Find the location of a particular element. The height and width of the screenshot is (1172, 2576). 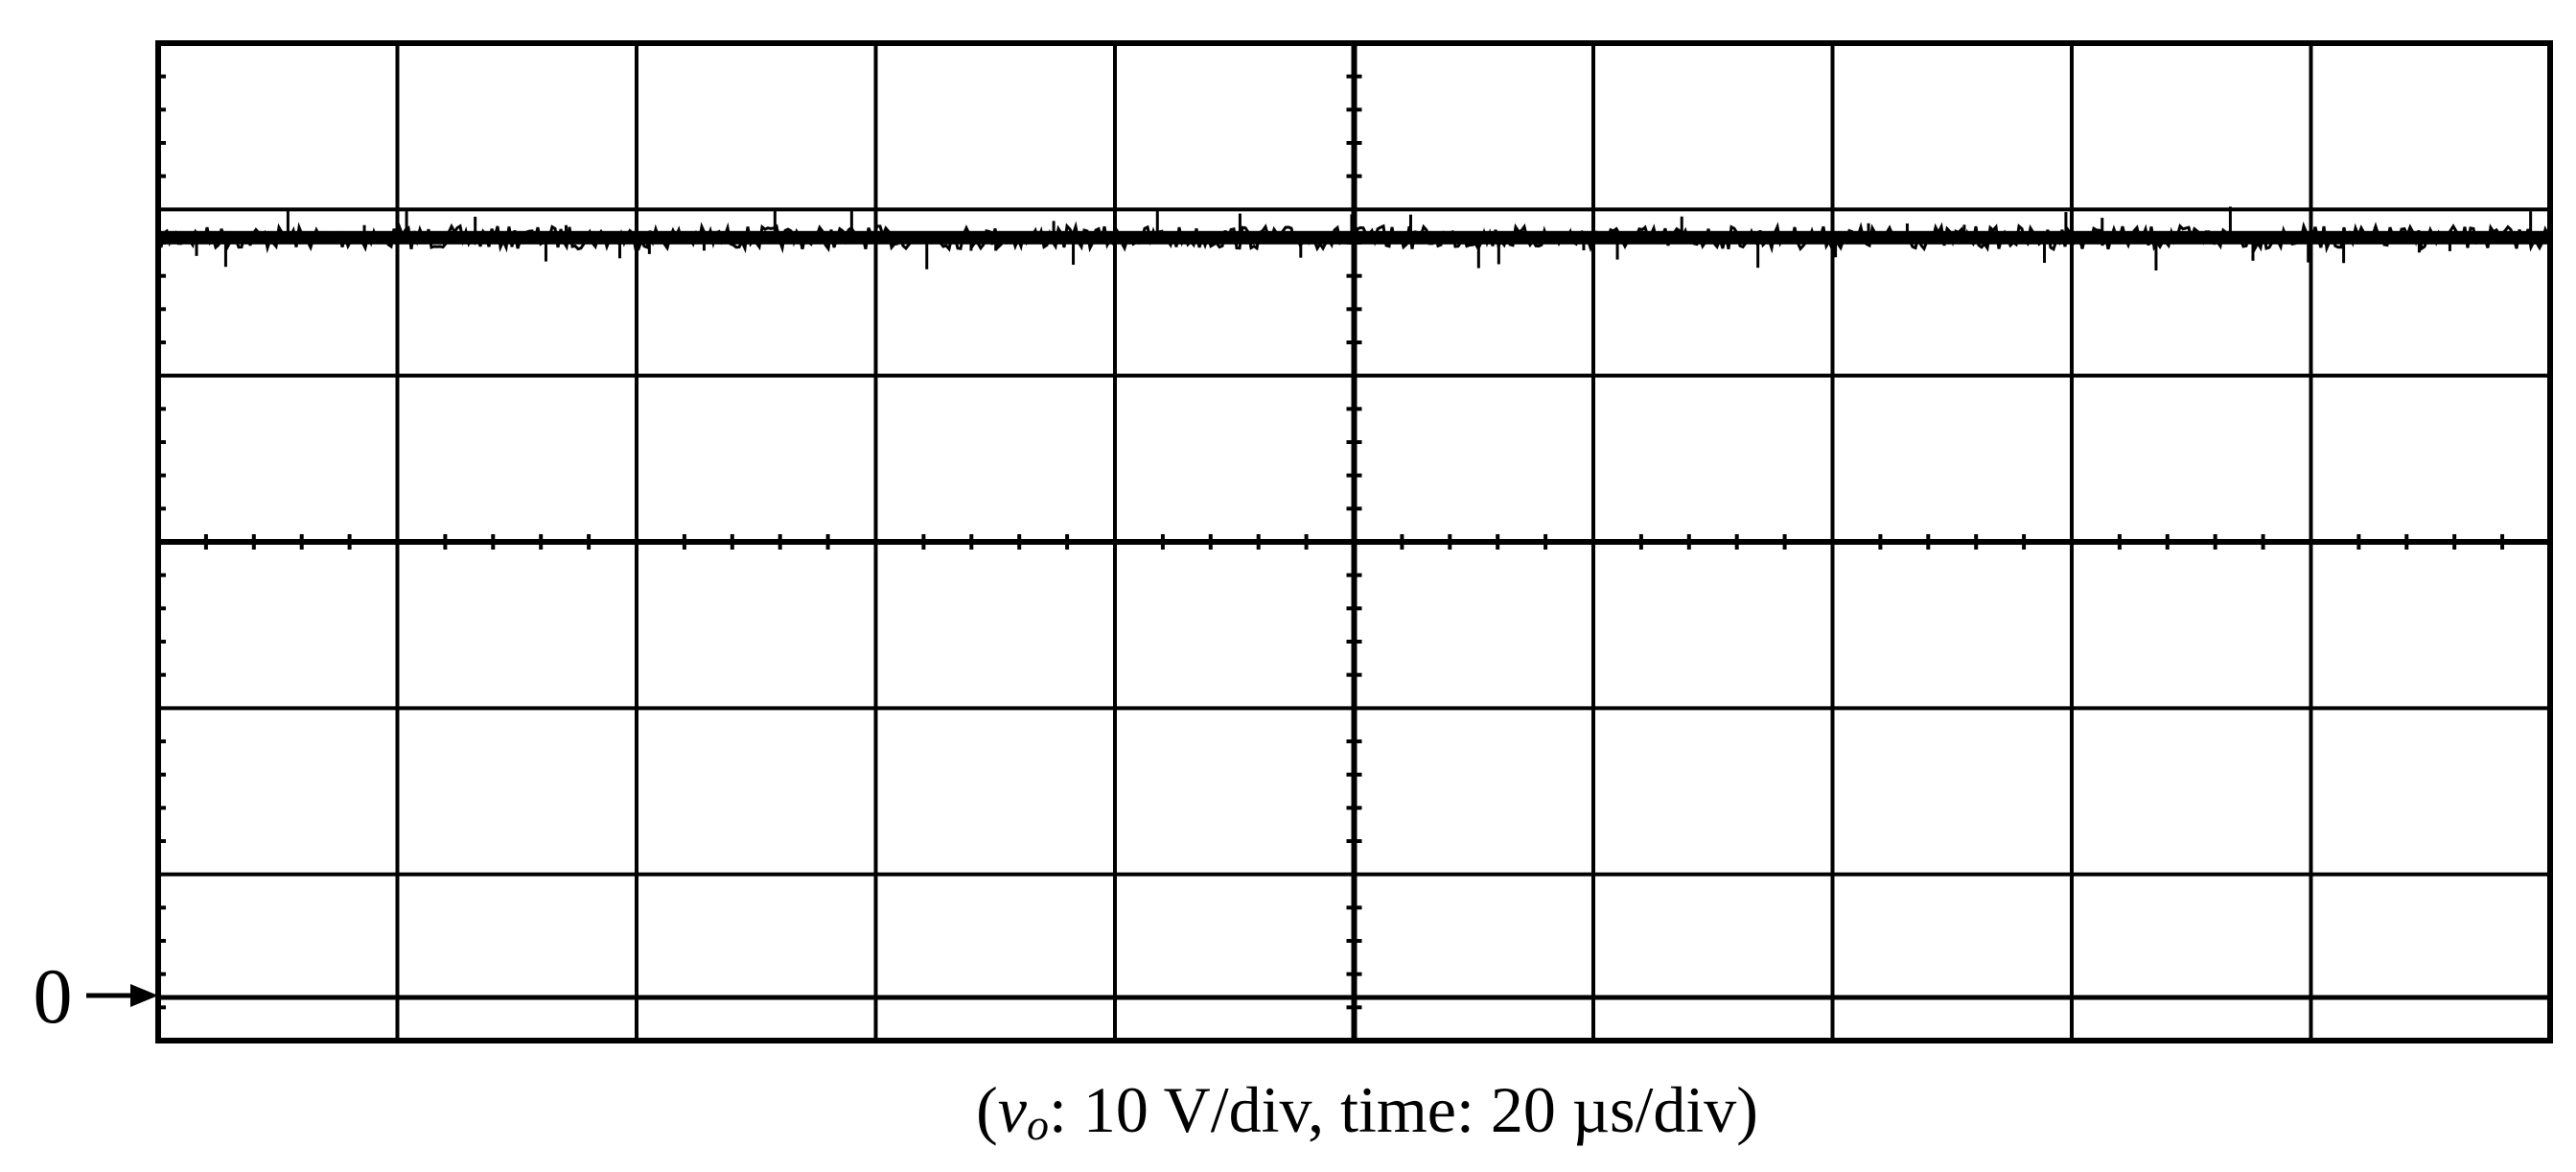

trace-noise is located at coordinates (1353, 238).